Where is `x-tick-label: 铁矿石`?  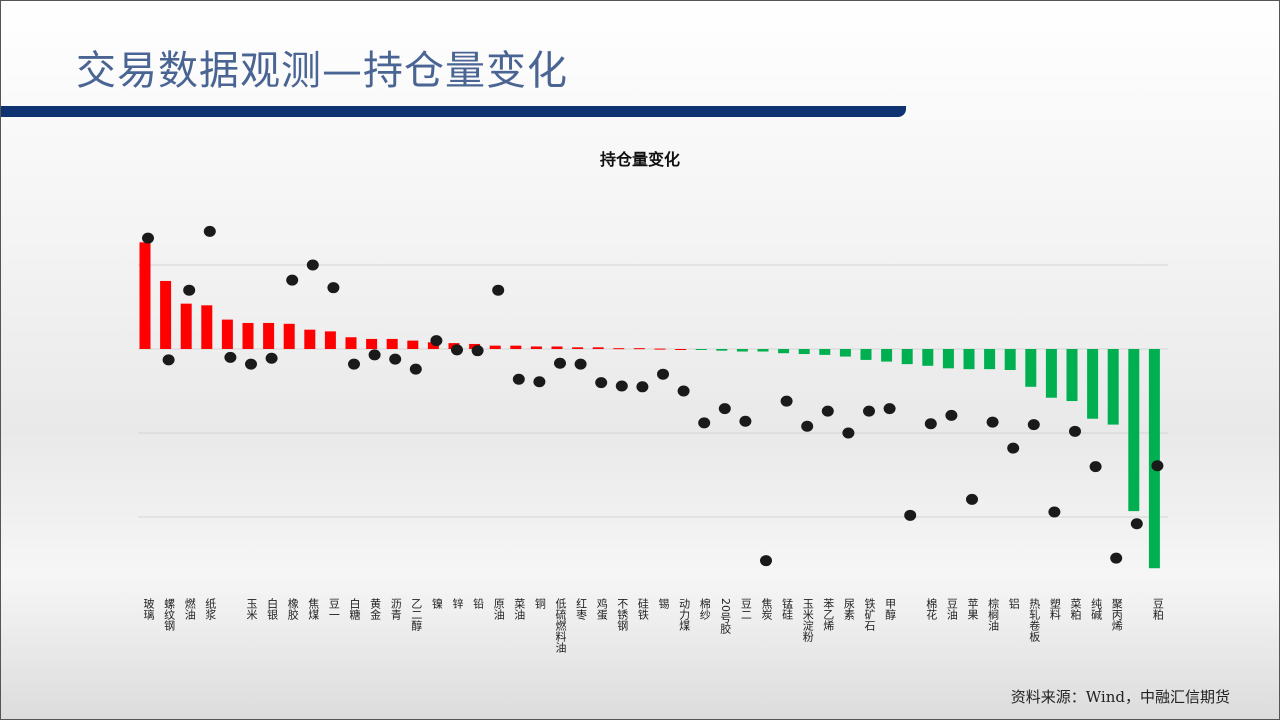 x-tick-label: 铁矿石 is located at coordinates (869, 614).